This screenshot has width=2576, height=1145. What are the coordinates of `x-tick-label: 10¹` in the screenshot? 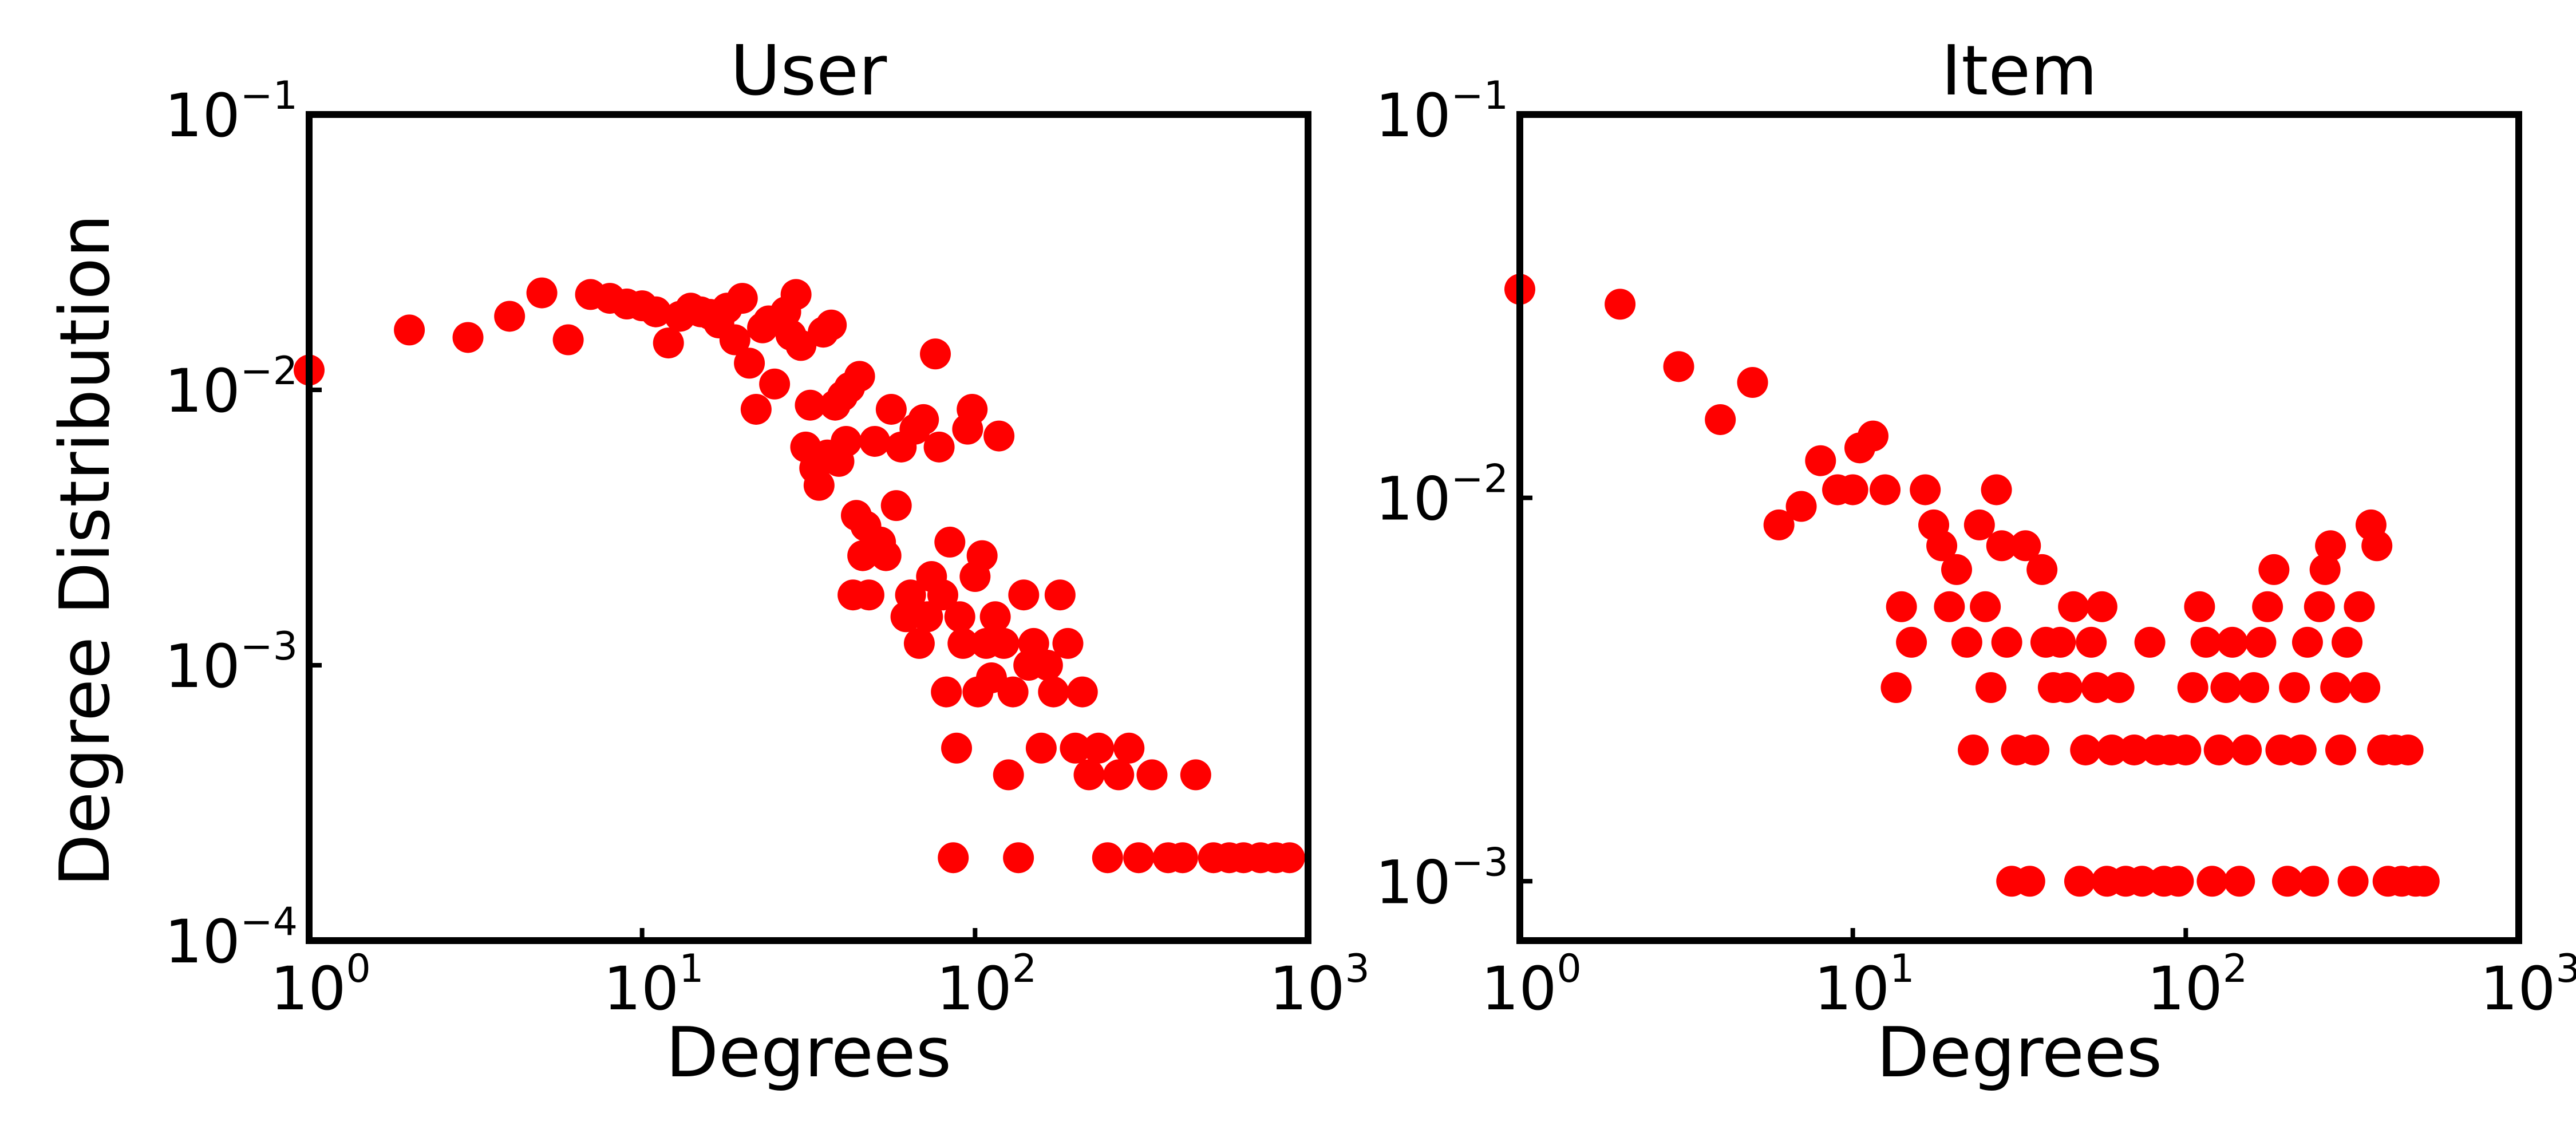 It's located at (1864, 985).